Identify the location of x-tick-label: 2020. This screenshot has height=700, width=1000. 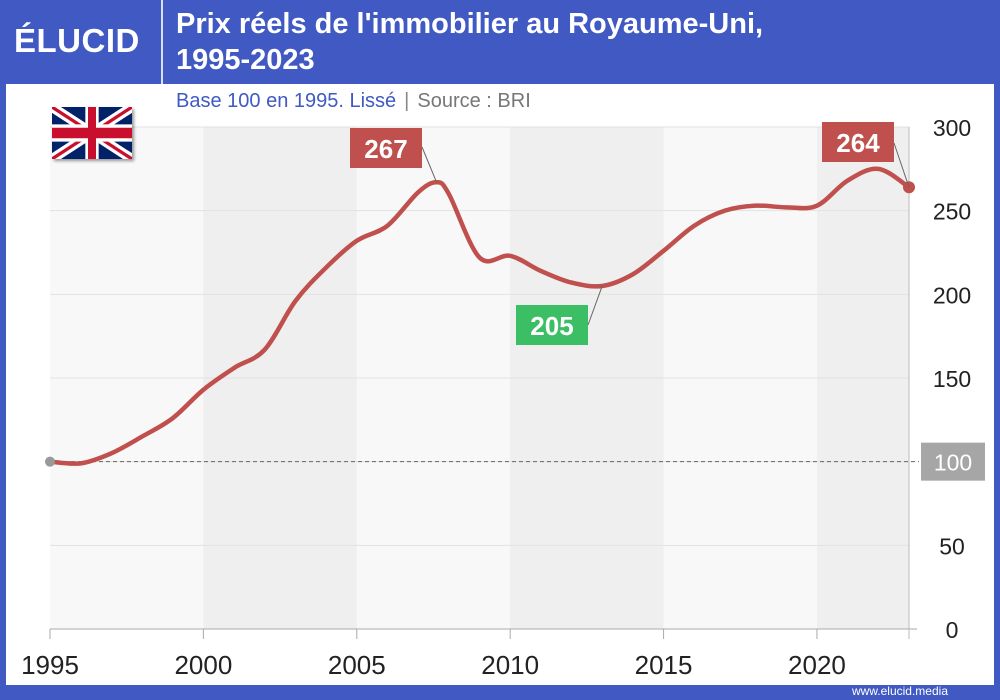
(817, 665).